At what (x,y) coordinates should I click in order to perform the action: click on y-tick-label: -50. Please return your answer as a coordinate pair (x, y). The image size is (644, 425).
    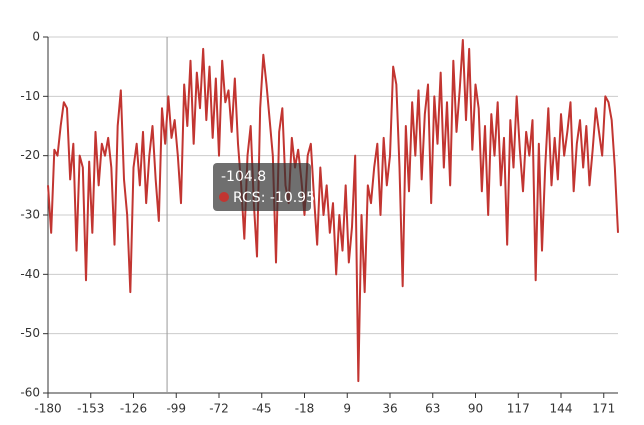
    Looking at the image, I should click on (30, 333).